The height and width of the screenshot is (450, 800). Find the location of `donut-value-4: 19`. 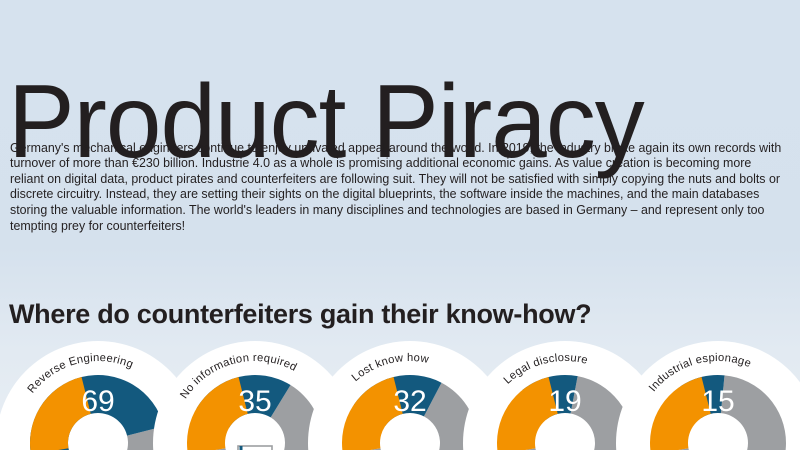

donut-value-4: 19 is located at coordinates (564, 401).